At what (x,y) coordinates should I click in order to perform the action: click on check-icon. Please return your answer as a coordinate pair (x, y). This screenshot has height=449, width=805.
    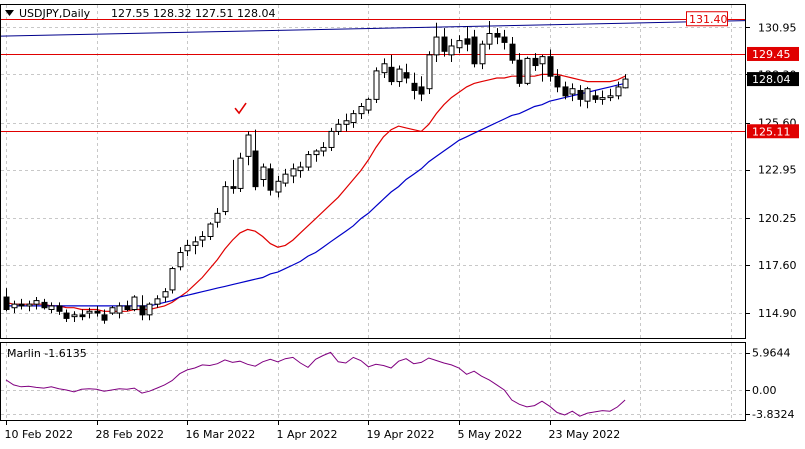
    Looking at the image, I should click on (240, 108).